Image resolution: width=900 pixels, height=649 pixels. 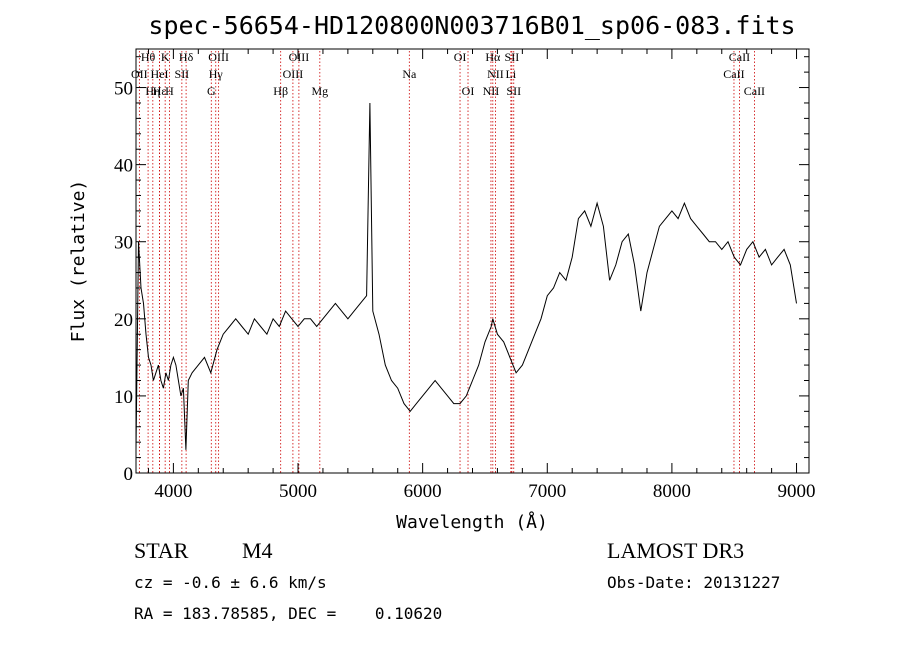 I want to click on spectral-line-label-10: Hγ, so click(x=216, y=74).